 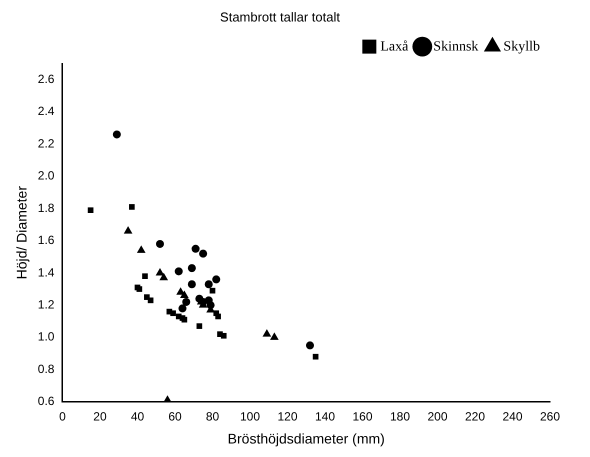 I want to click on x-tick-label: 140, so click(x=325, y=416).